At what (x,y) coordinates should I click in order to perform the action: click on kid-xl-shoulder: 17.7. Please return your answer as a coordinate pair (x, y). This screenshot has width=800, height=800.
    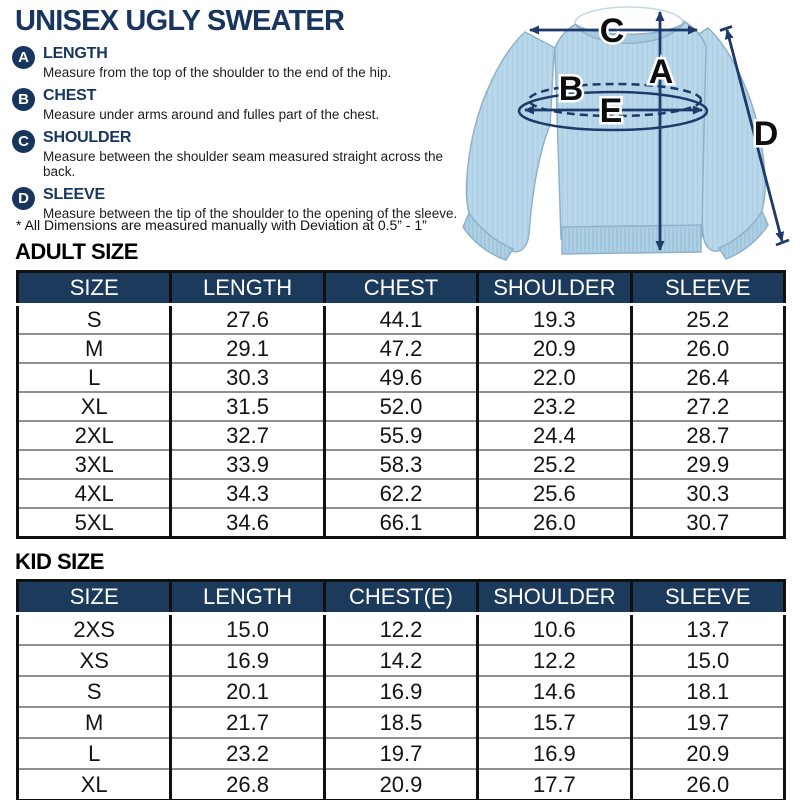
    Looking at the image, I should click on (554, 784).